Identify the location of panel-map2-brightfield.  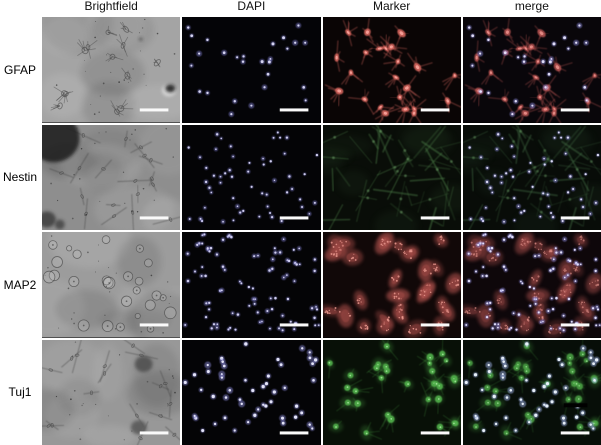
(111, 285).